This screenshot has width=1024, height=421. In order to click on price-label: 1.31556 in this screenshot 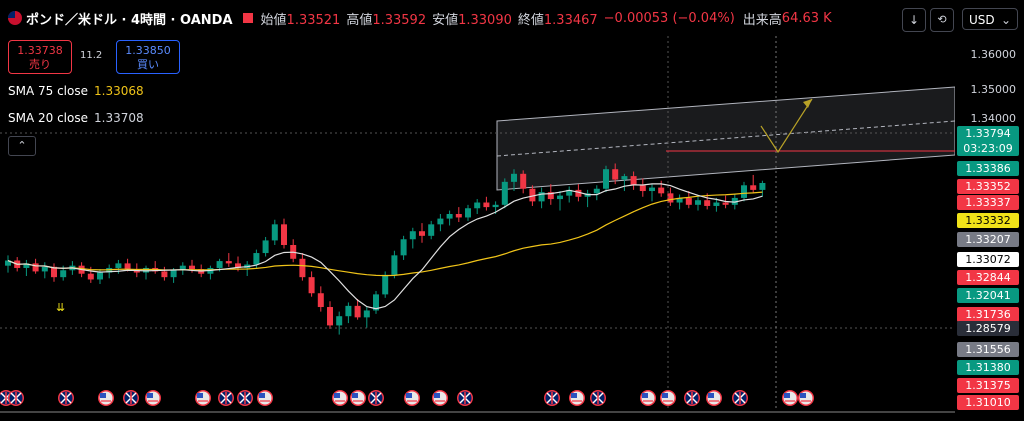, I will do `click(988, 349)`.